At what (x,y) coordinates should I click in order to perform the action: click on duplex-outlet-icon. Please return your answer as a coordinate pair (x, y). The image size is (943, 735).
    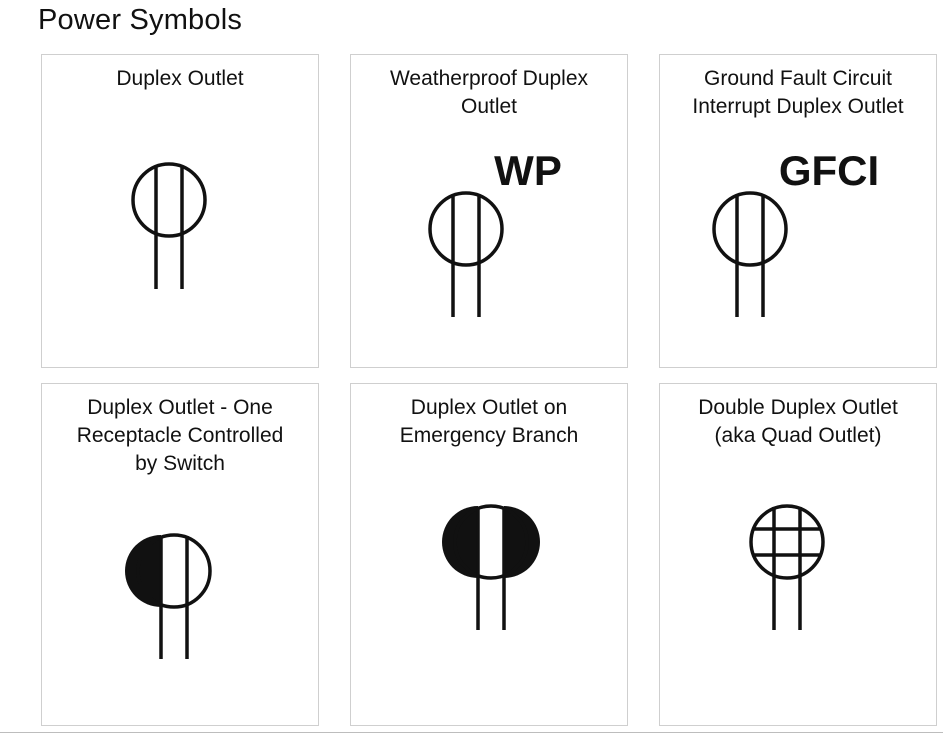
    Looking at the image, I should click on (169, 225).